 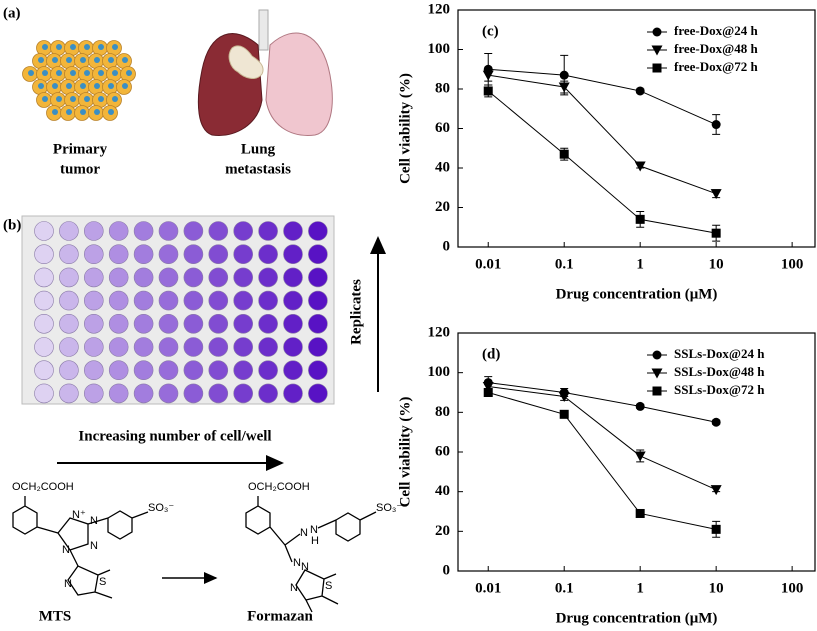 I want to click on x-tick-label: 100, so click(x=792, y=264).